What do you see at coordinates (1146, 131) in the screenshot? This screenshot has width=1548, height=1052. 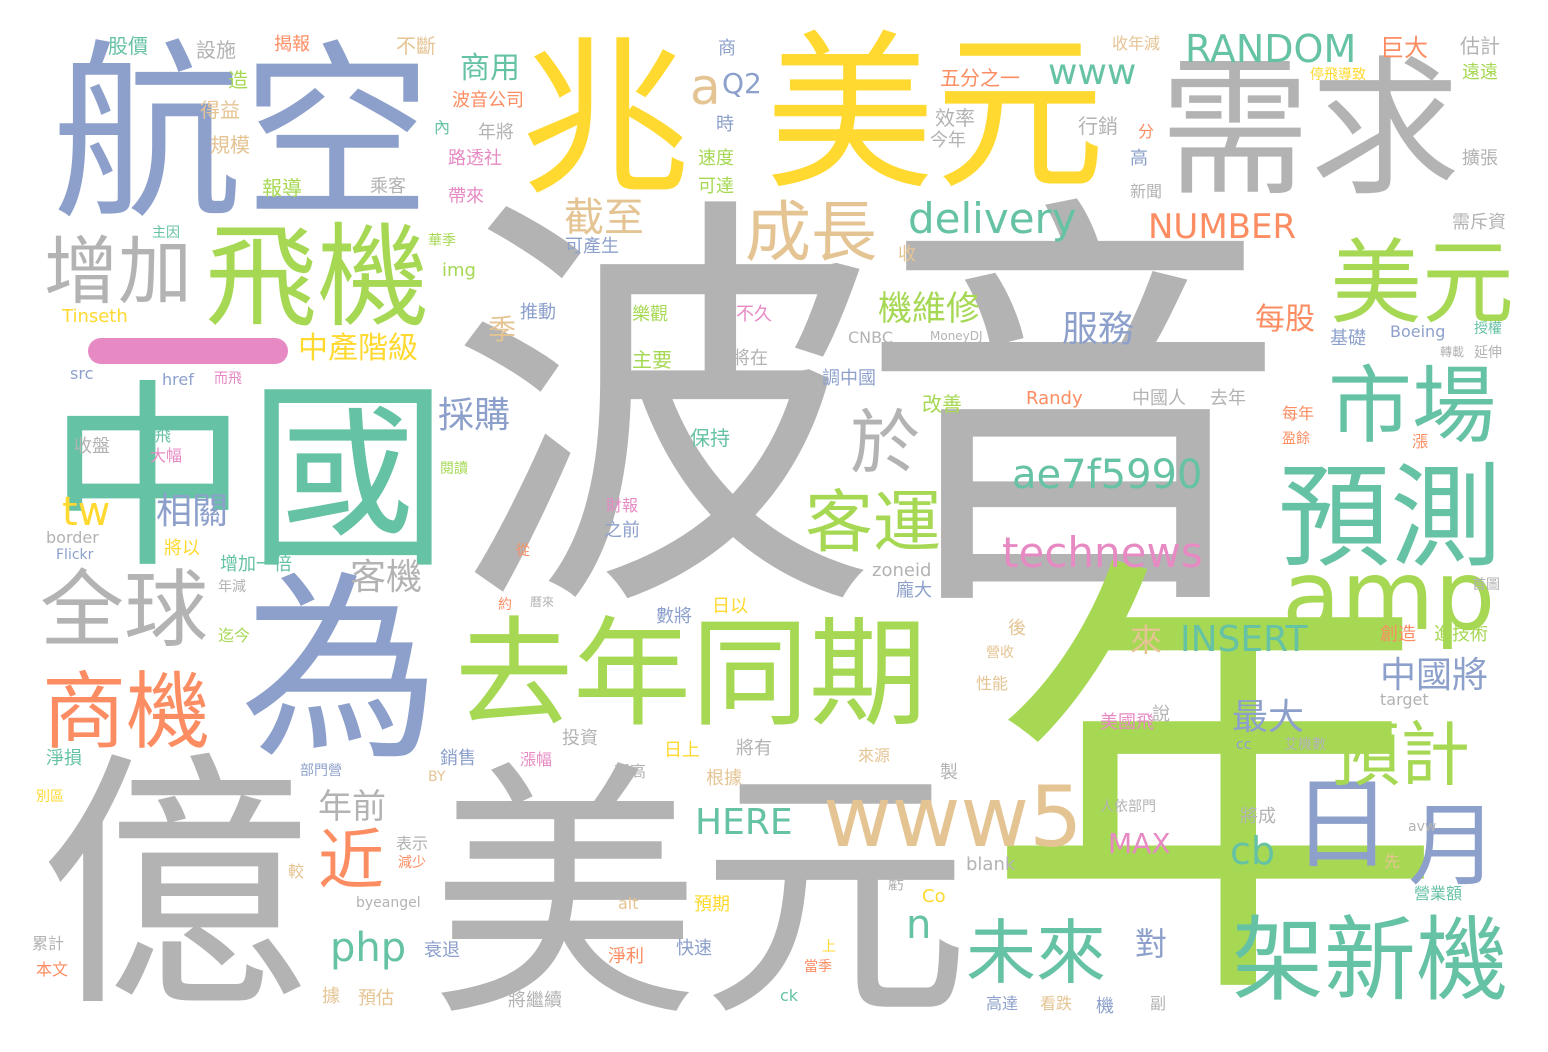 I see `small-word: 分` at bounding box center [1146, 131].